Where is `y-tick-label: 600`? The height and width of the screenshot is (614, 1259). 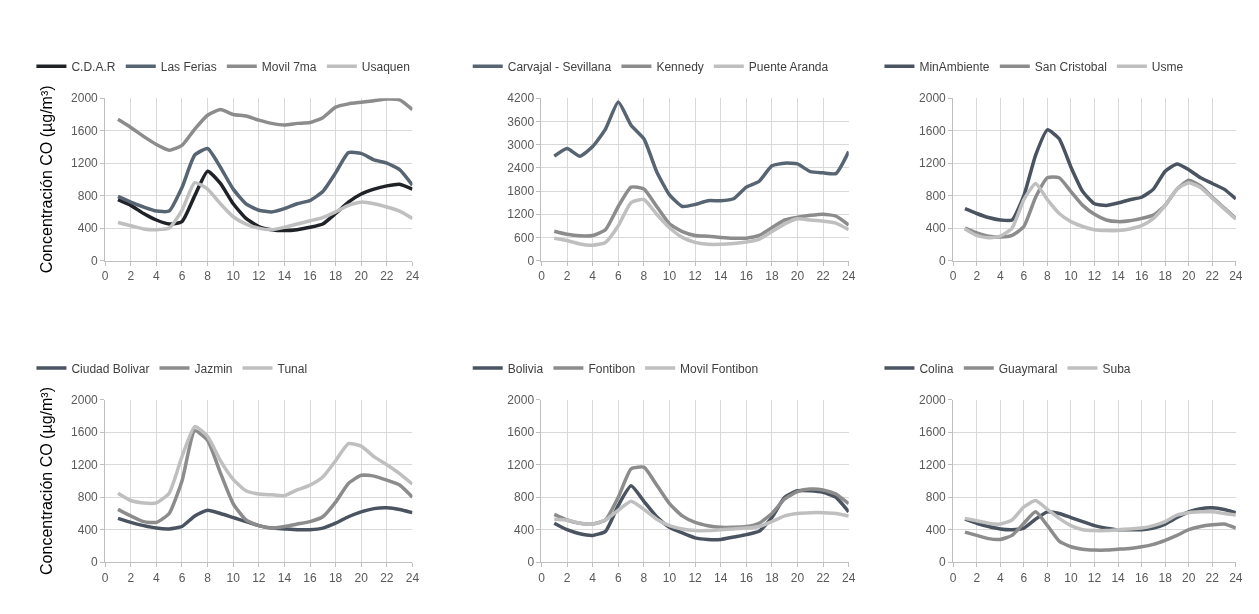 y-tick-label: 600 is located at coordinates (524, 237).